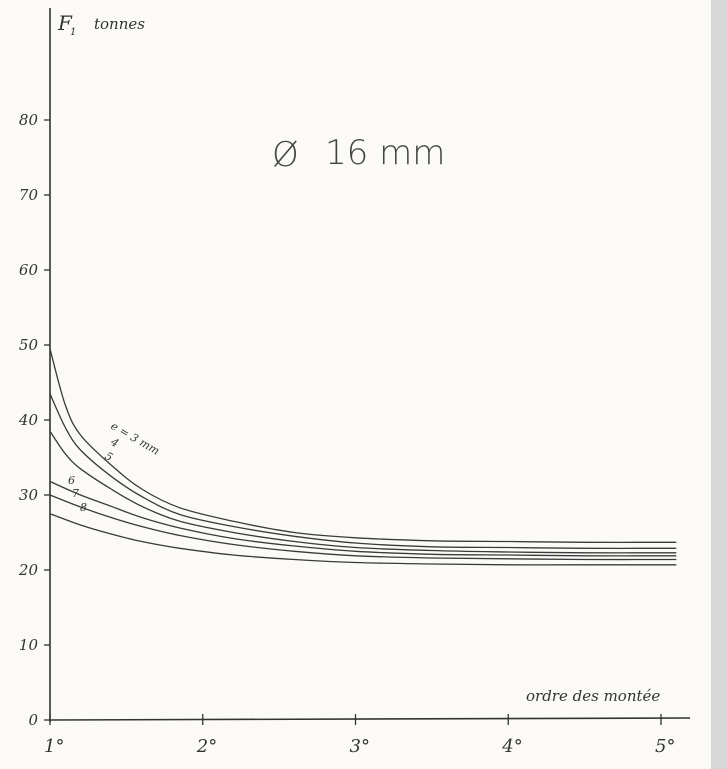  Describe the element at coordinates (360, 746) in the screenshot. I see `x-tick-label: 3°` at that location.